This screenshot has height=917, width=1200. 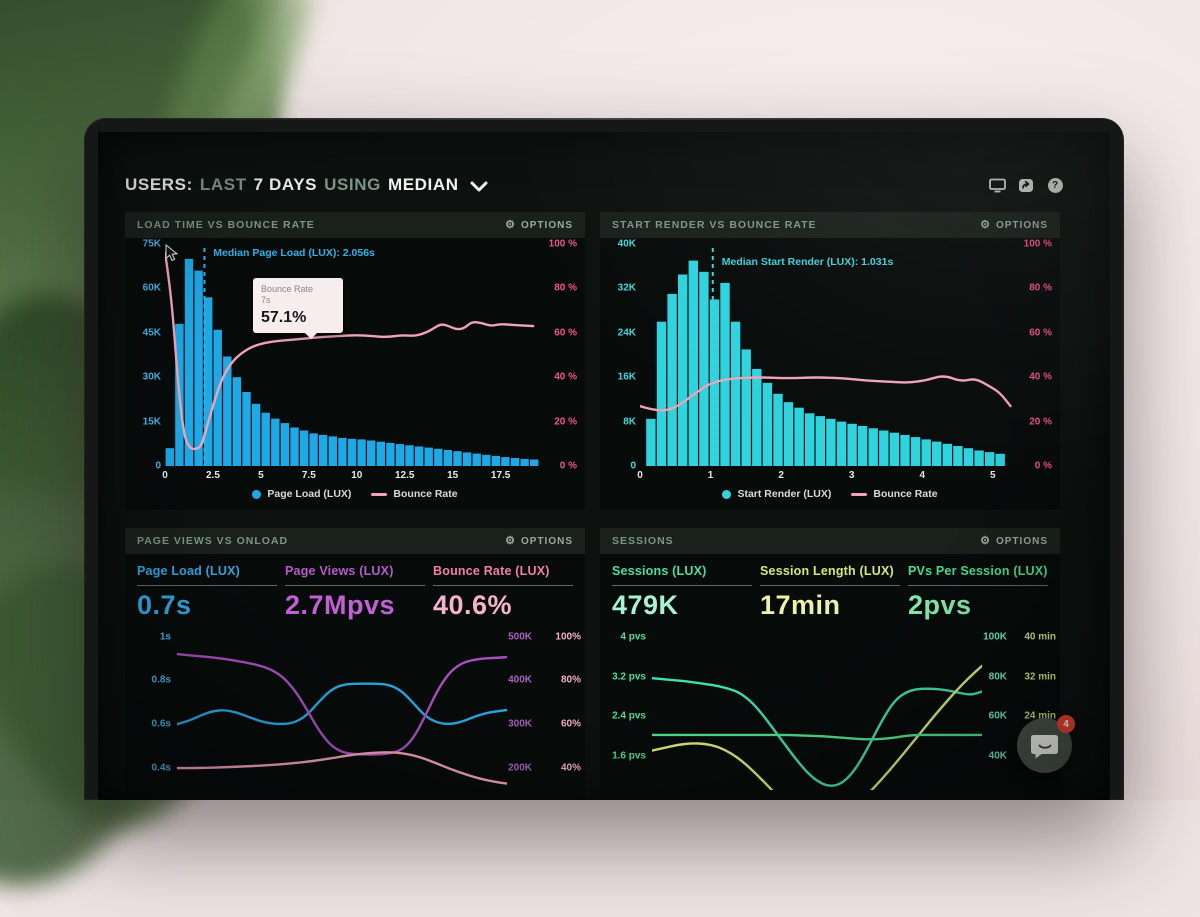 What do you see at coordinates (817, 727) in the screenshot?
I see `sessions-lines-chart` at bounding box center [817, 727].